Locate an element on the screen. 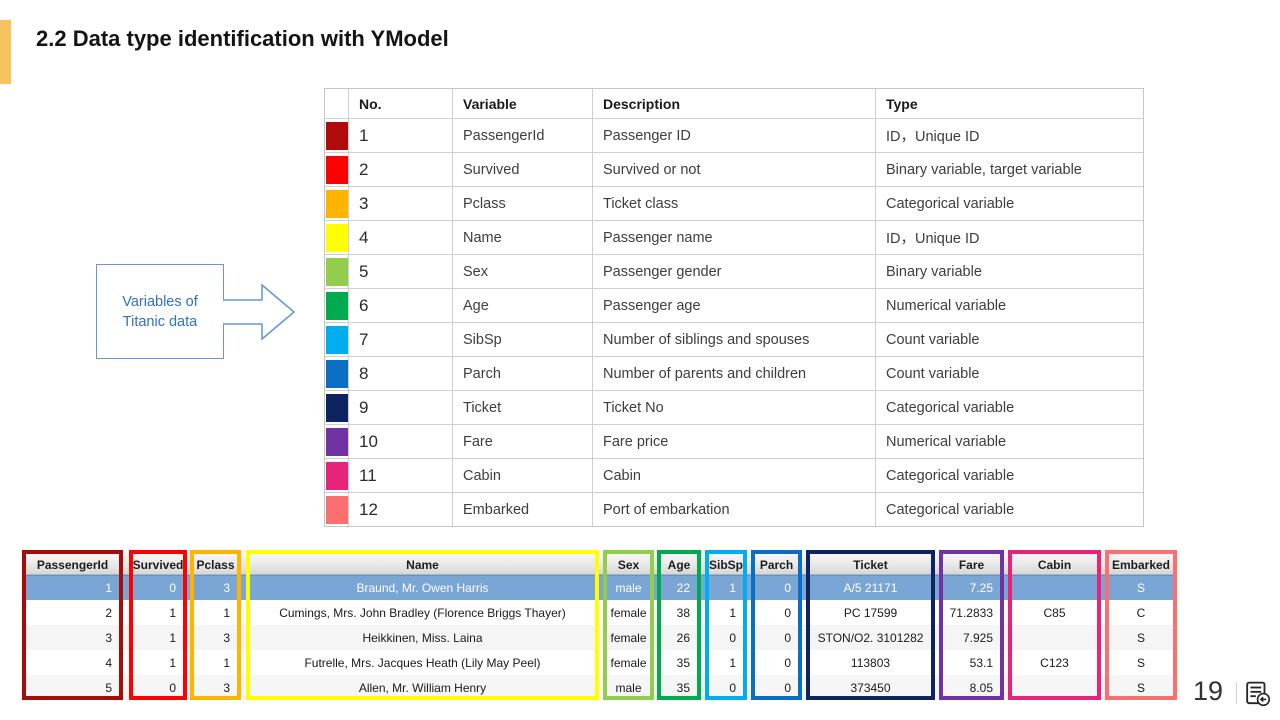 The image size is (1280, 720). grid-column-survived: Survived 0 1 1 1 0 is located at coordinates (158, 625).